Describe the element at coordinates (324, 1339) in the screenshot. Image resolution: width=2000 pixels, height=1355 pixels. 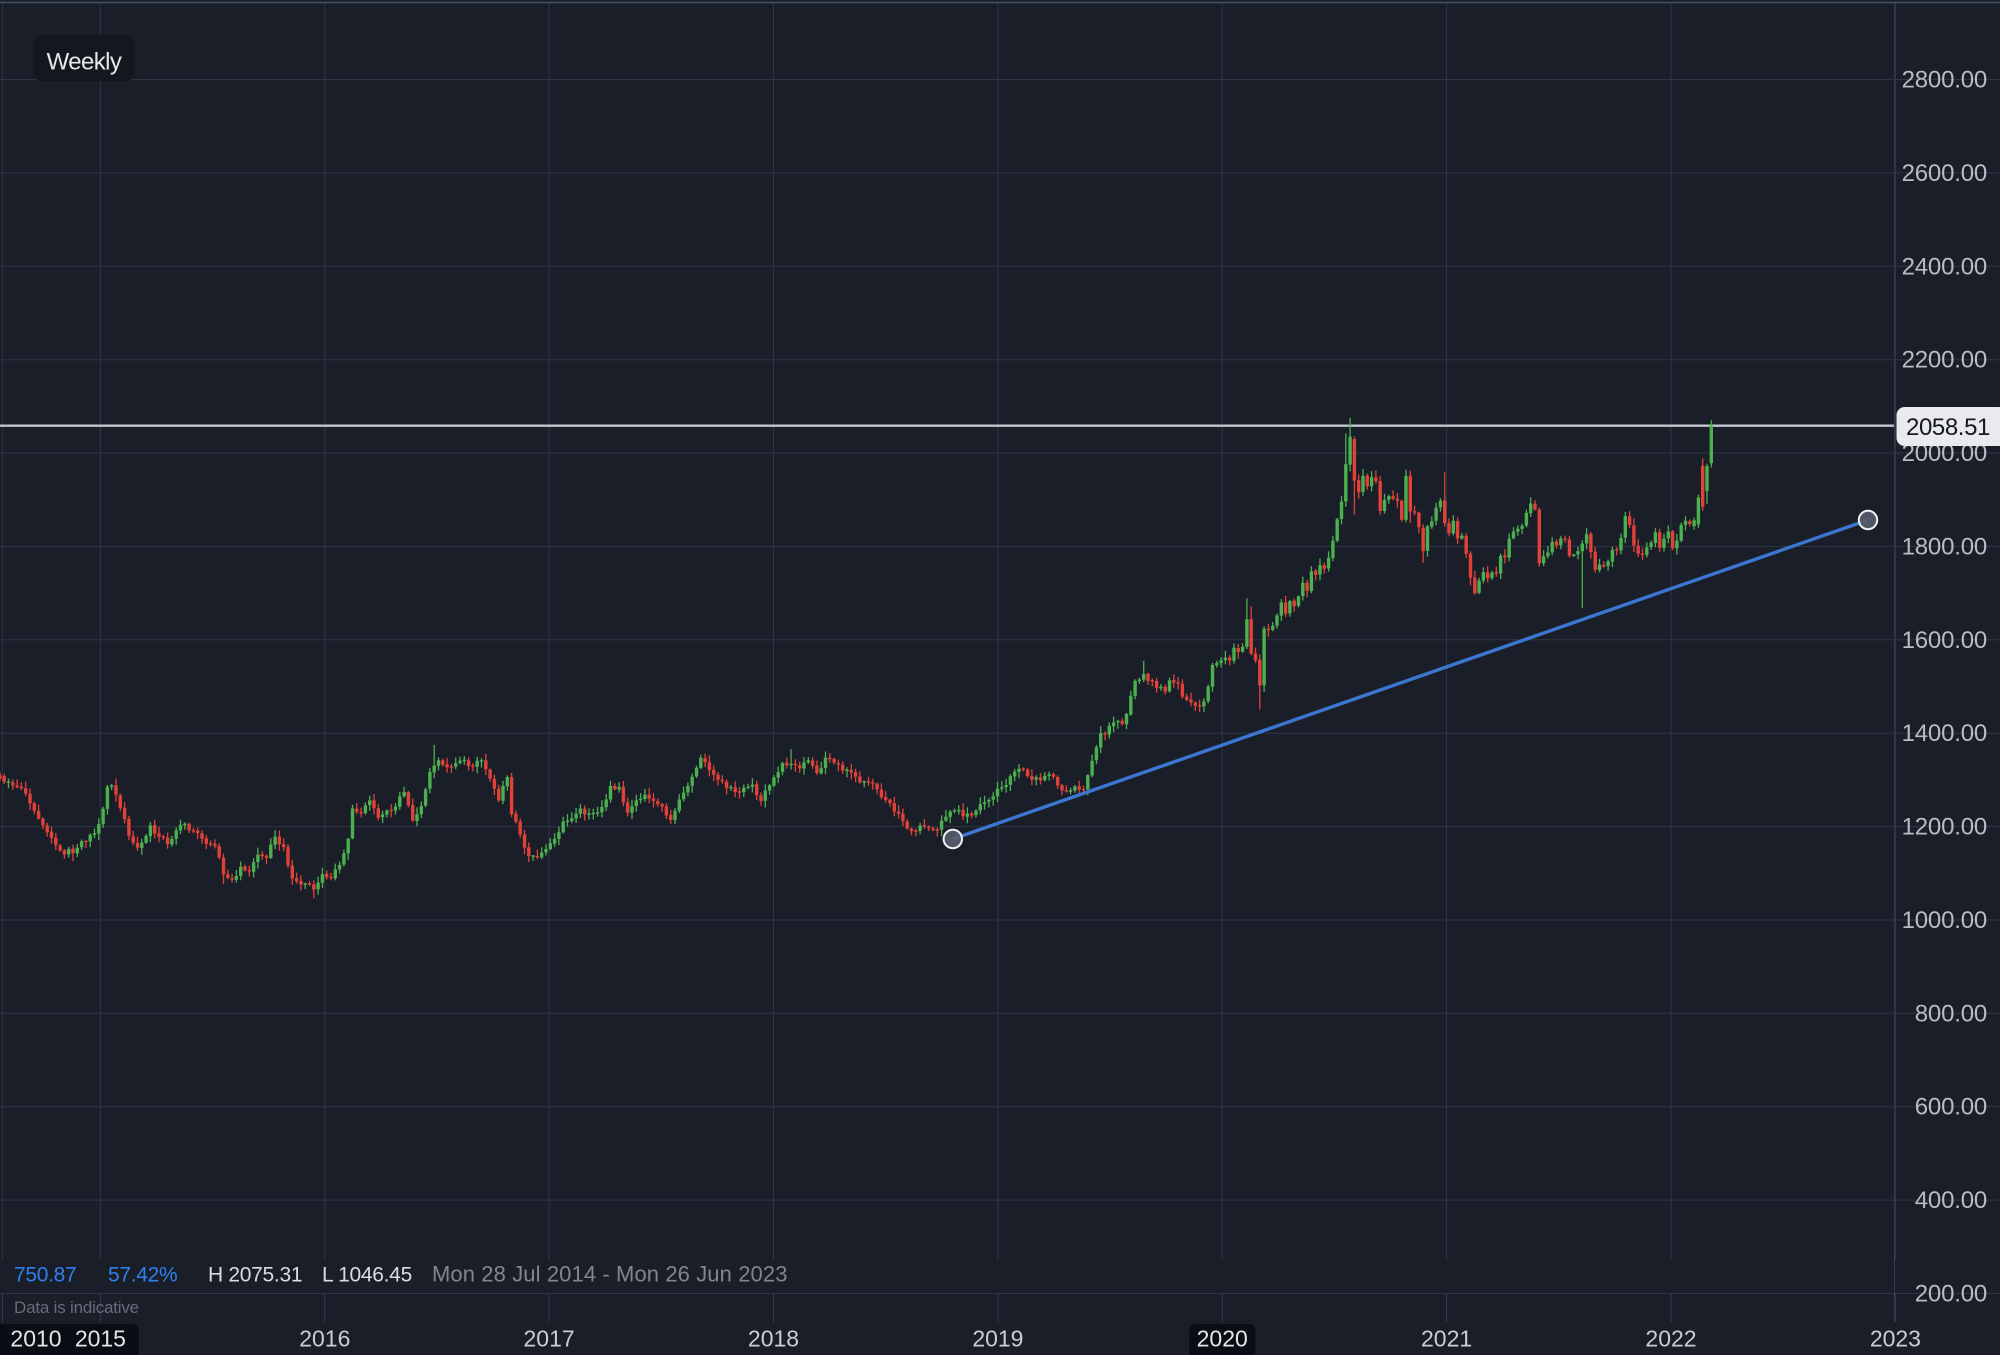
I see `svg-text: 2016` at that location.